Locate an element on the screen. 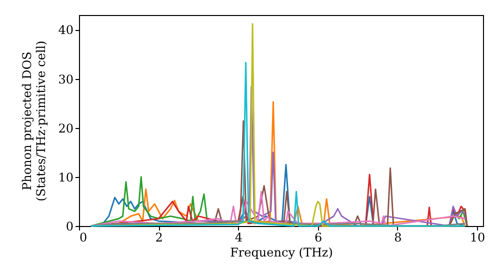  y-tick-label: 0 is located at coordinates (70, 227).